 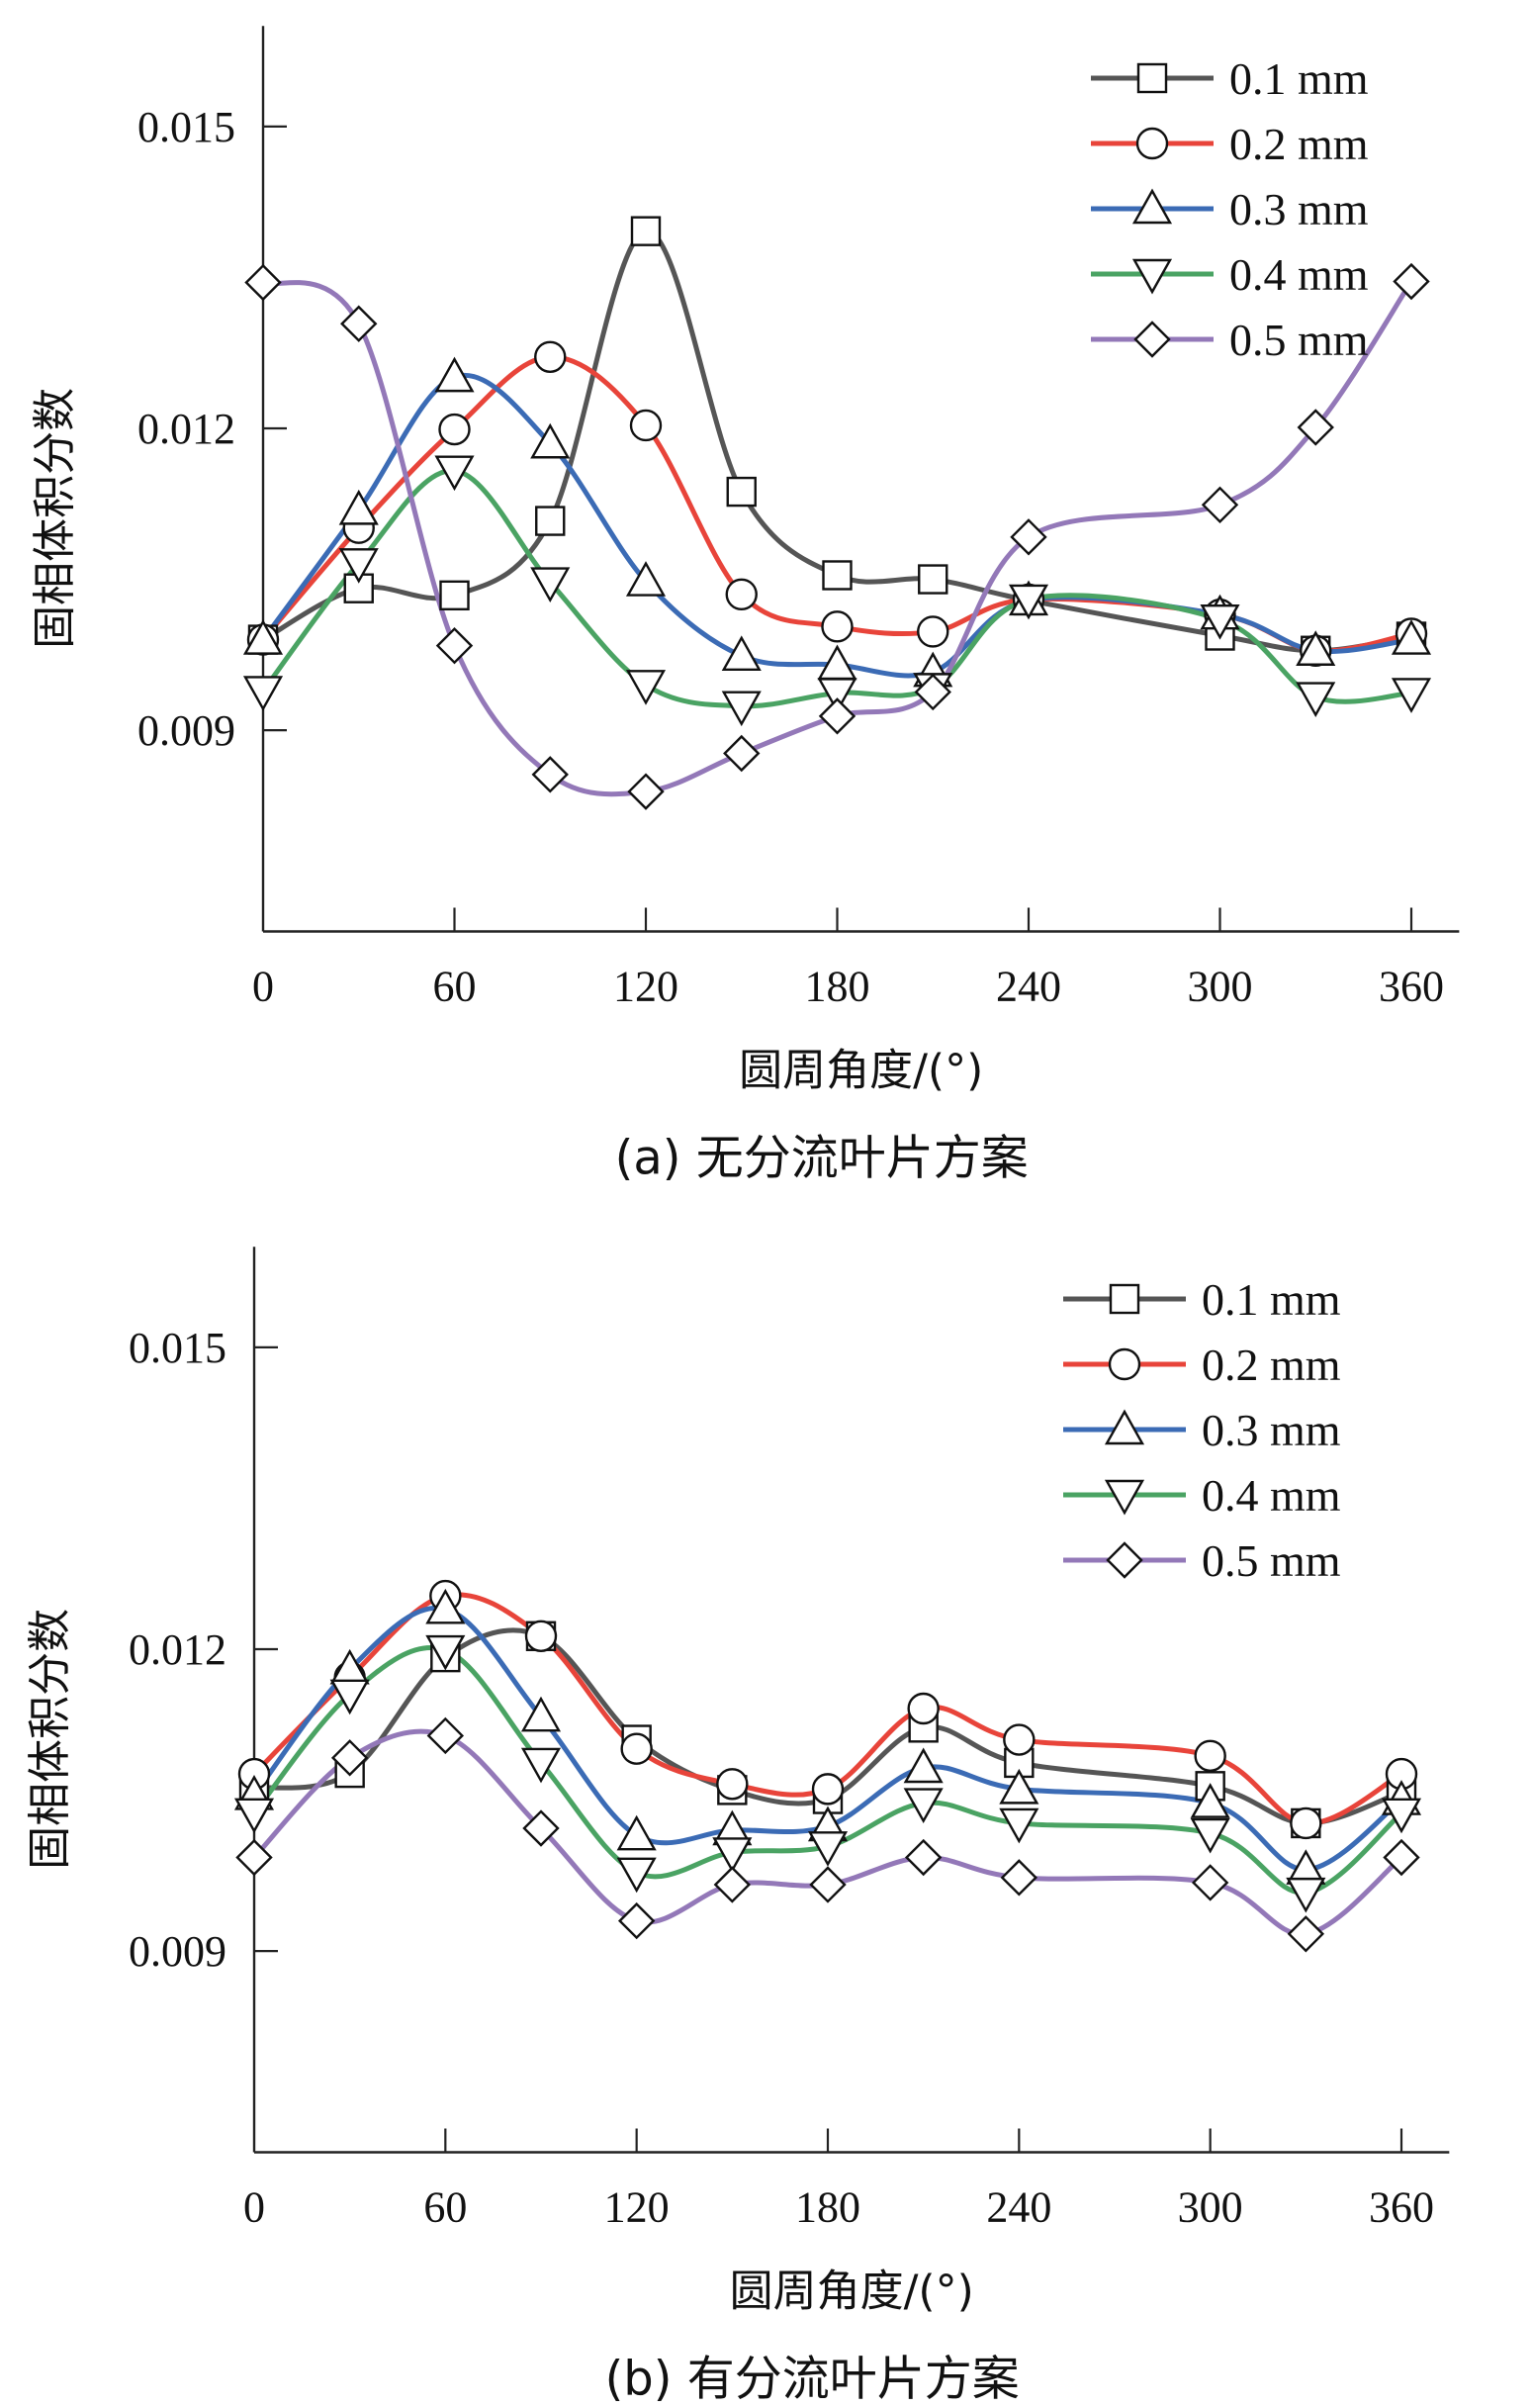 I want to click on y-tick-label: 0.009, so click(x=186, y=730).